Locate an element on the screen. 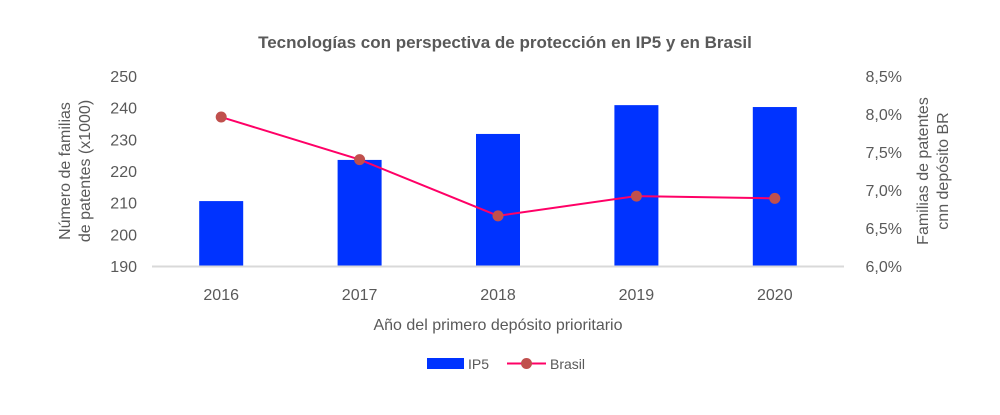 Image resolution: width=1000 pixels, height=415 pixels. y-axis-right: 6,0% 6,5% 7,0% 7,5% 8,0% 8,5% is located at coordinates (884, 172).